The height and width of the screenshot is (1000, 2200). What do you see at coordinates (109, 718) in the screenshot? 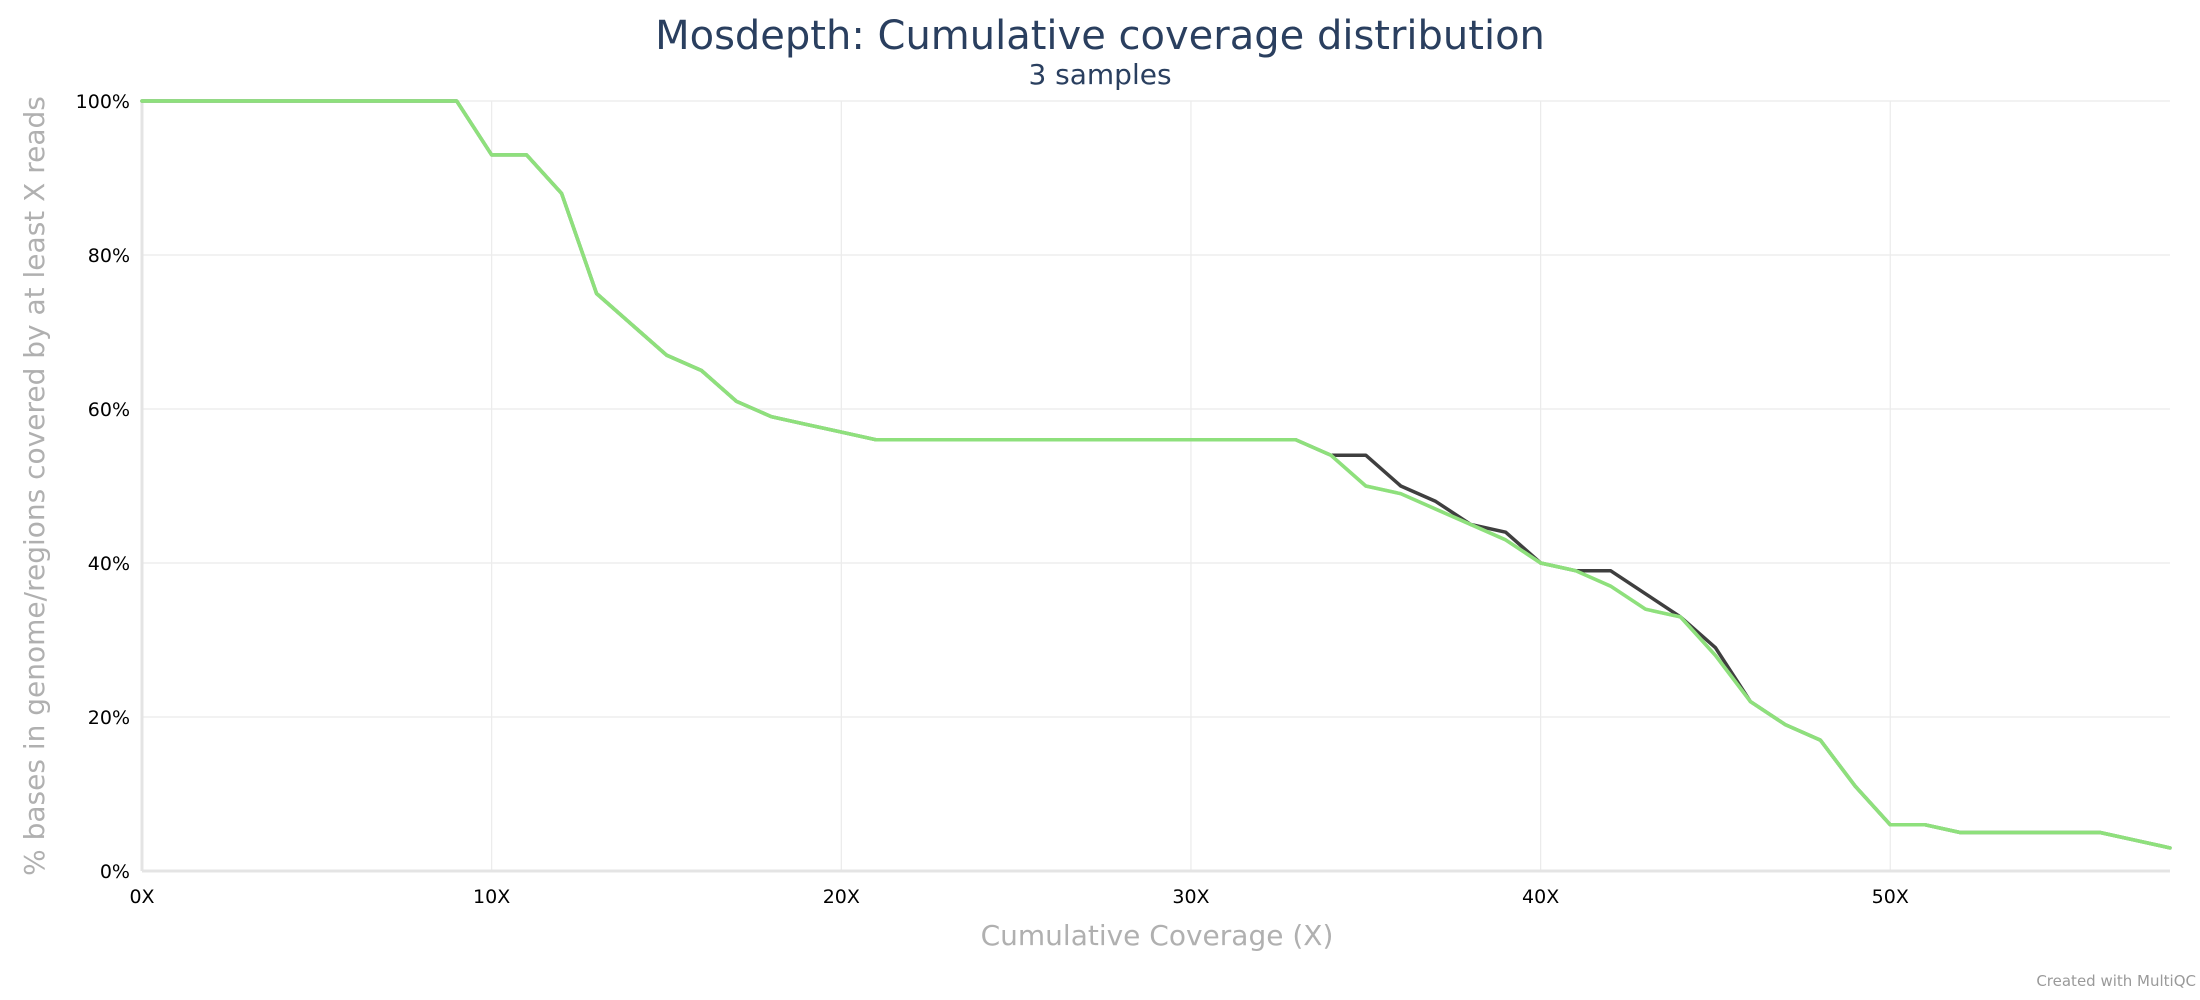
I see `y-tick-label: 20%` at bounding box center [109, 718].